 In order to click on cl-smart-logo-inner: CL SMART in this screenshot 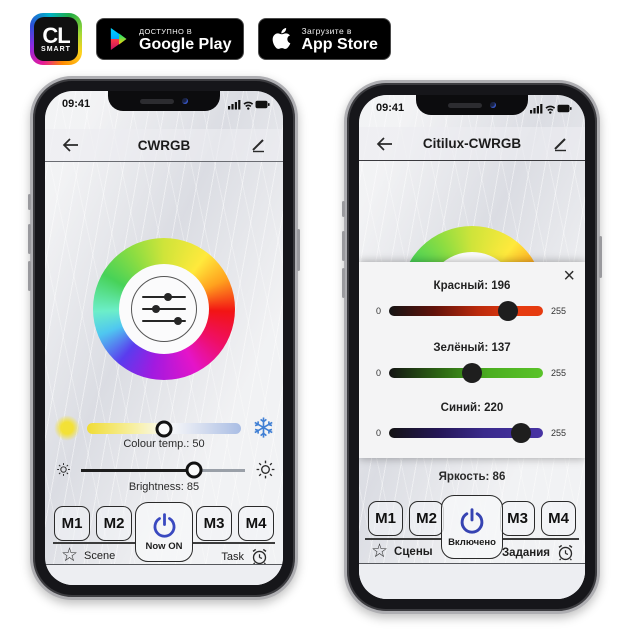, I will do `click(56, 39)`.